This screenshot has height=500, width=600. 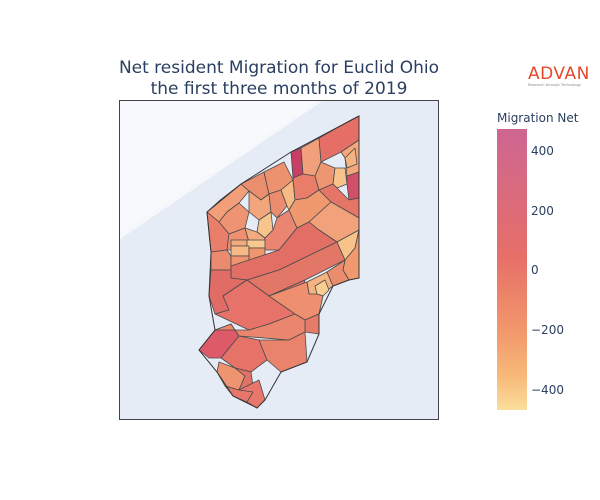 What do you see at coordinates (279, 89) in the screenshot?
I see `title-line-2: the first three months of 2019` at bounding box center [279, 89].